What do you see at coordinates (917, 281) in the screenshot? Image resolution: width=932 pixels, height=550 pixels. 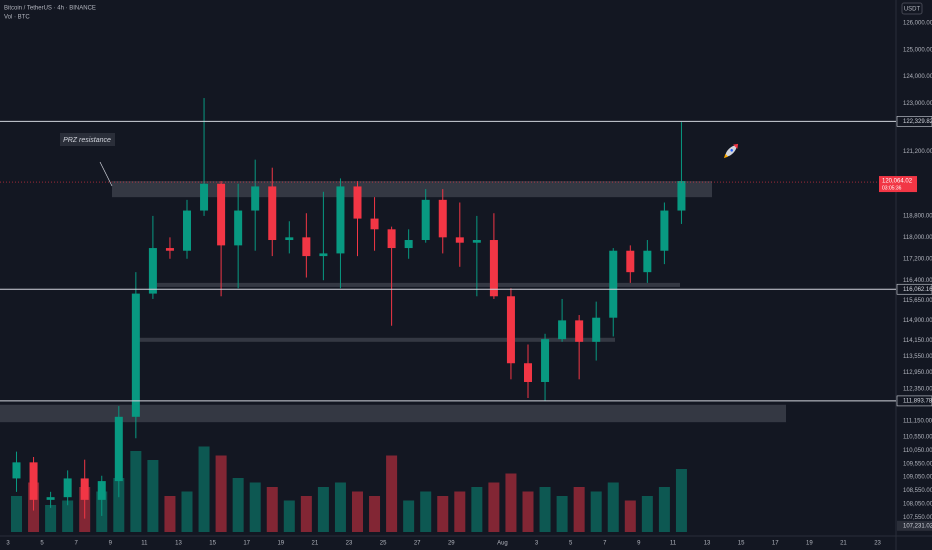 I see `price-tick-label: 116,400.00` at bounding box center [917, 281].